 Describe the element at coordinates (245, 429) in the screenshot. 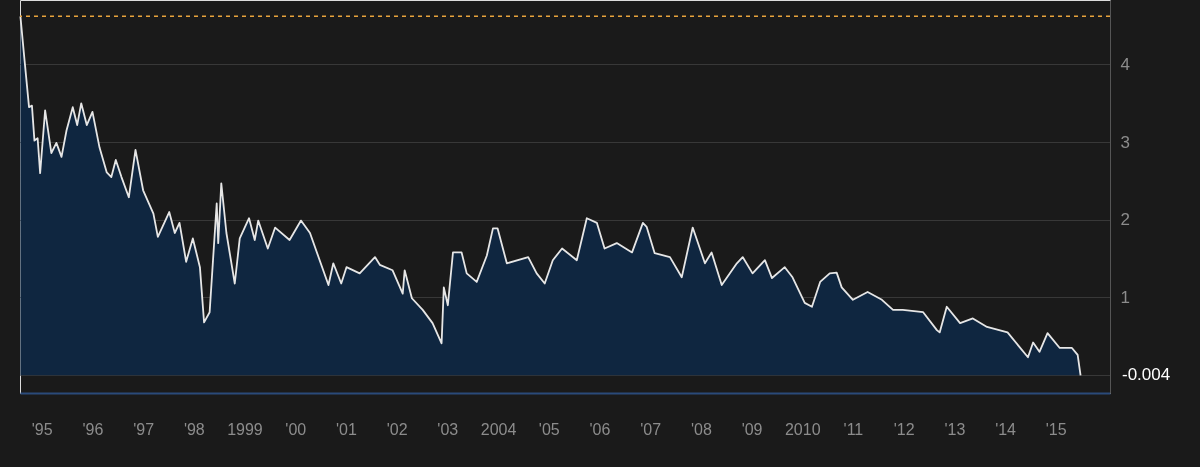

I see `x-tick-label: 1999` at that location.